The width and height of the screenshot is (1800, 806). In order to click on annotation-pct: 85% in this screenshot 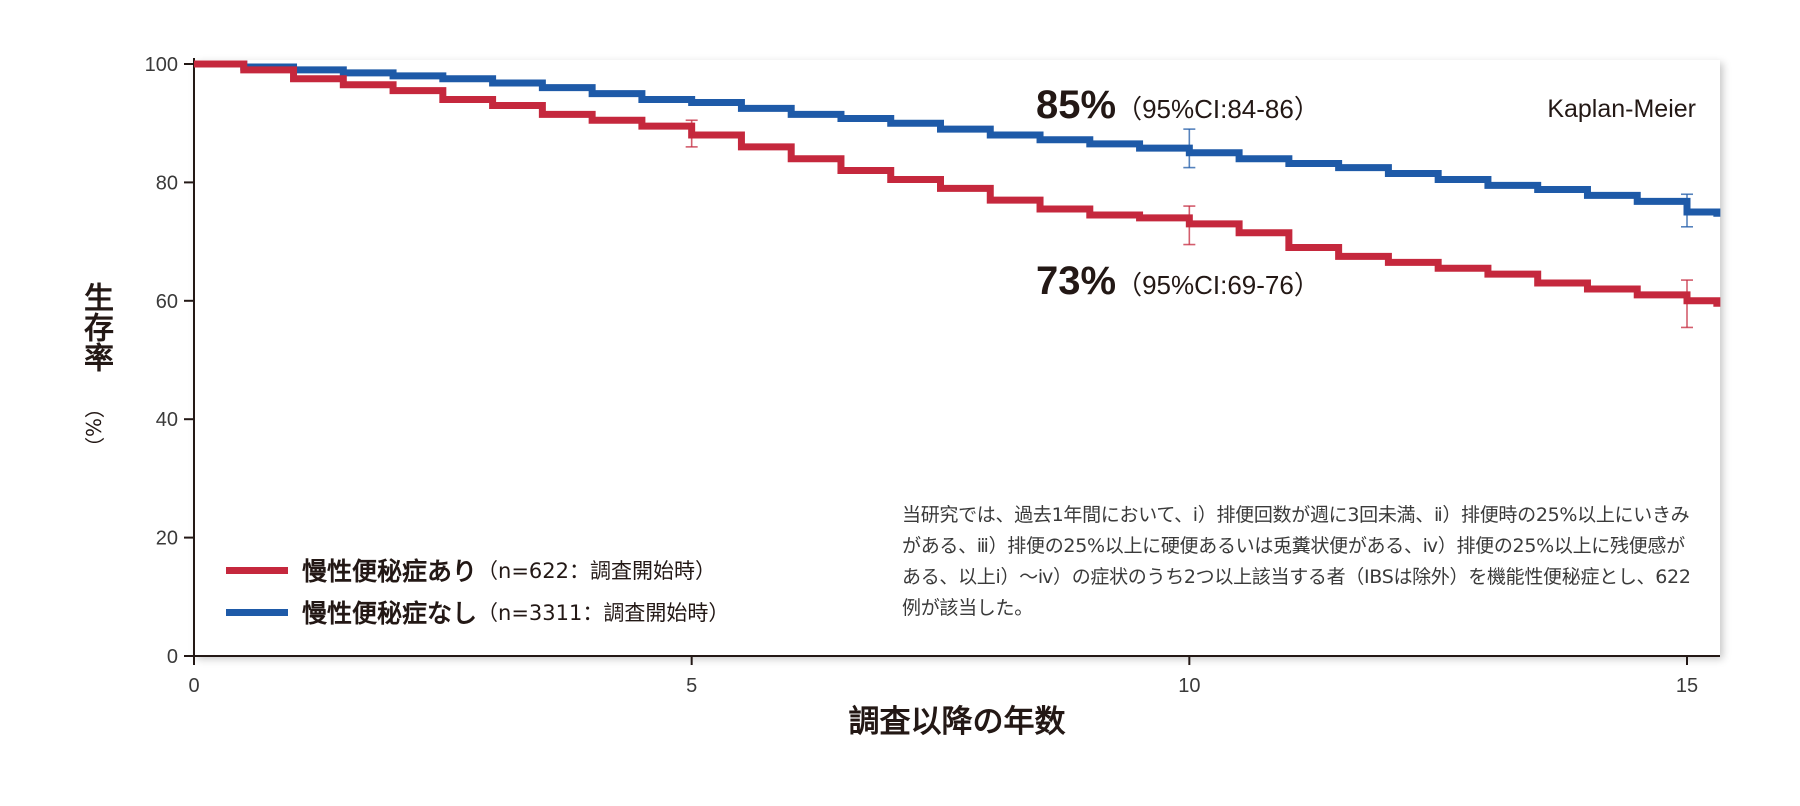, I will do `click(1076, 105)`.